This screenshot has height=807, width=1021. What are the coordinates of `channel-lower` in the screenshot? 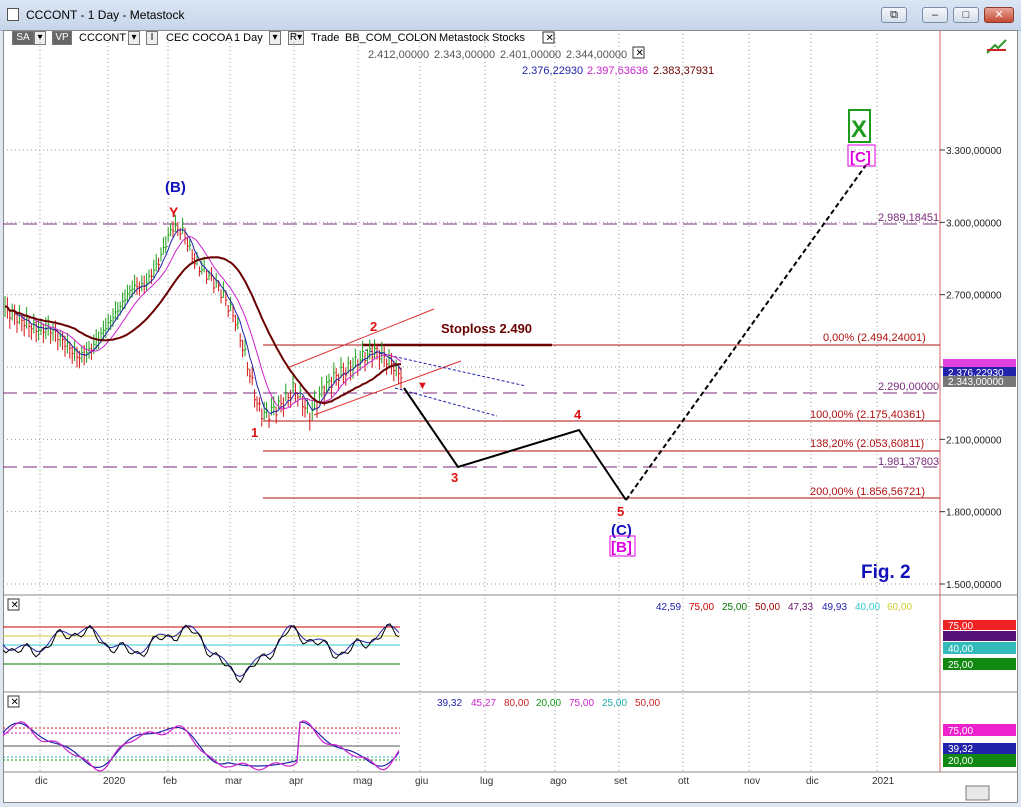 It's located at (387, 388).